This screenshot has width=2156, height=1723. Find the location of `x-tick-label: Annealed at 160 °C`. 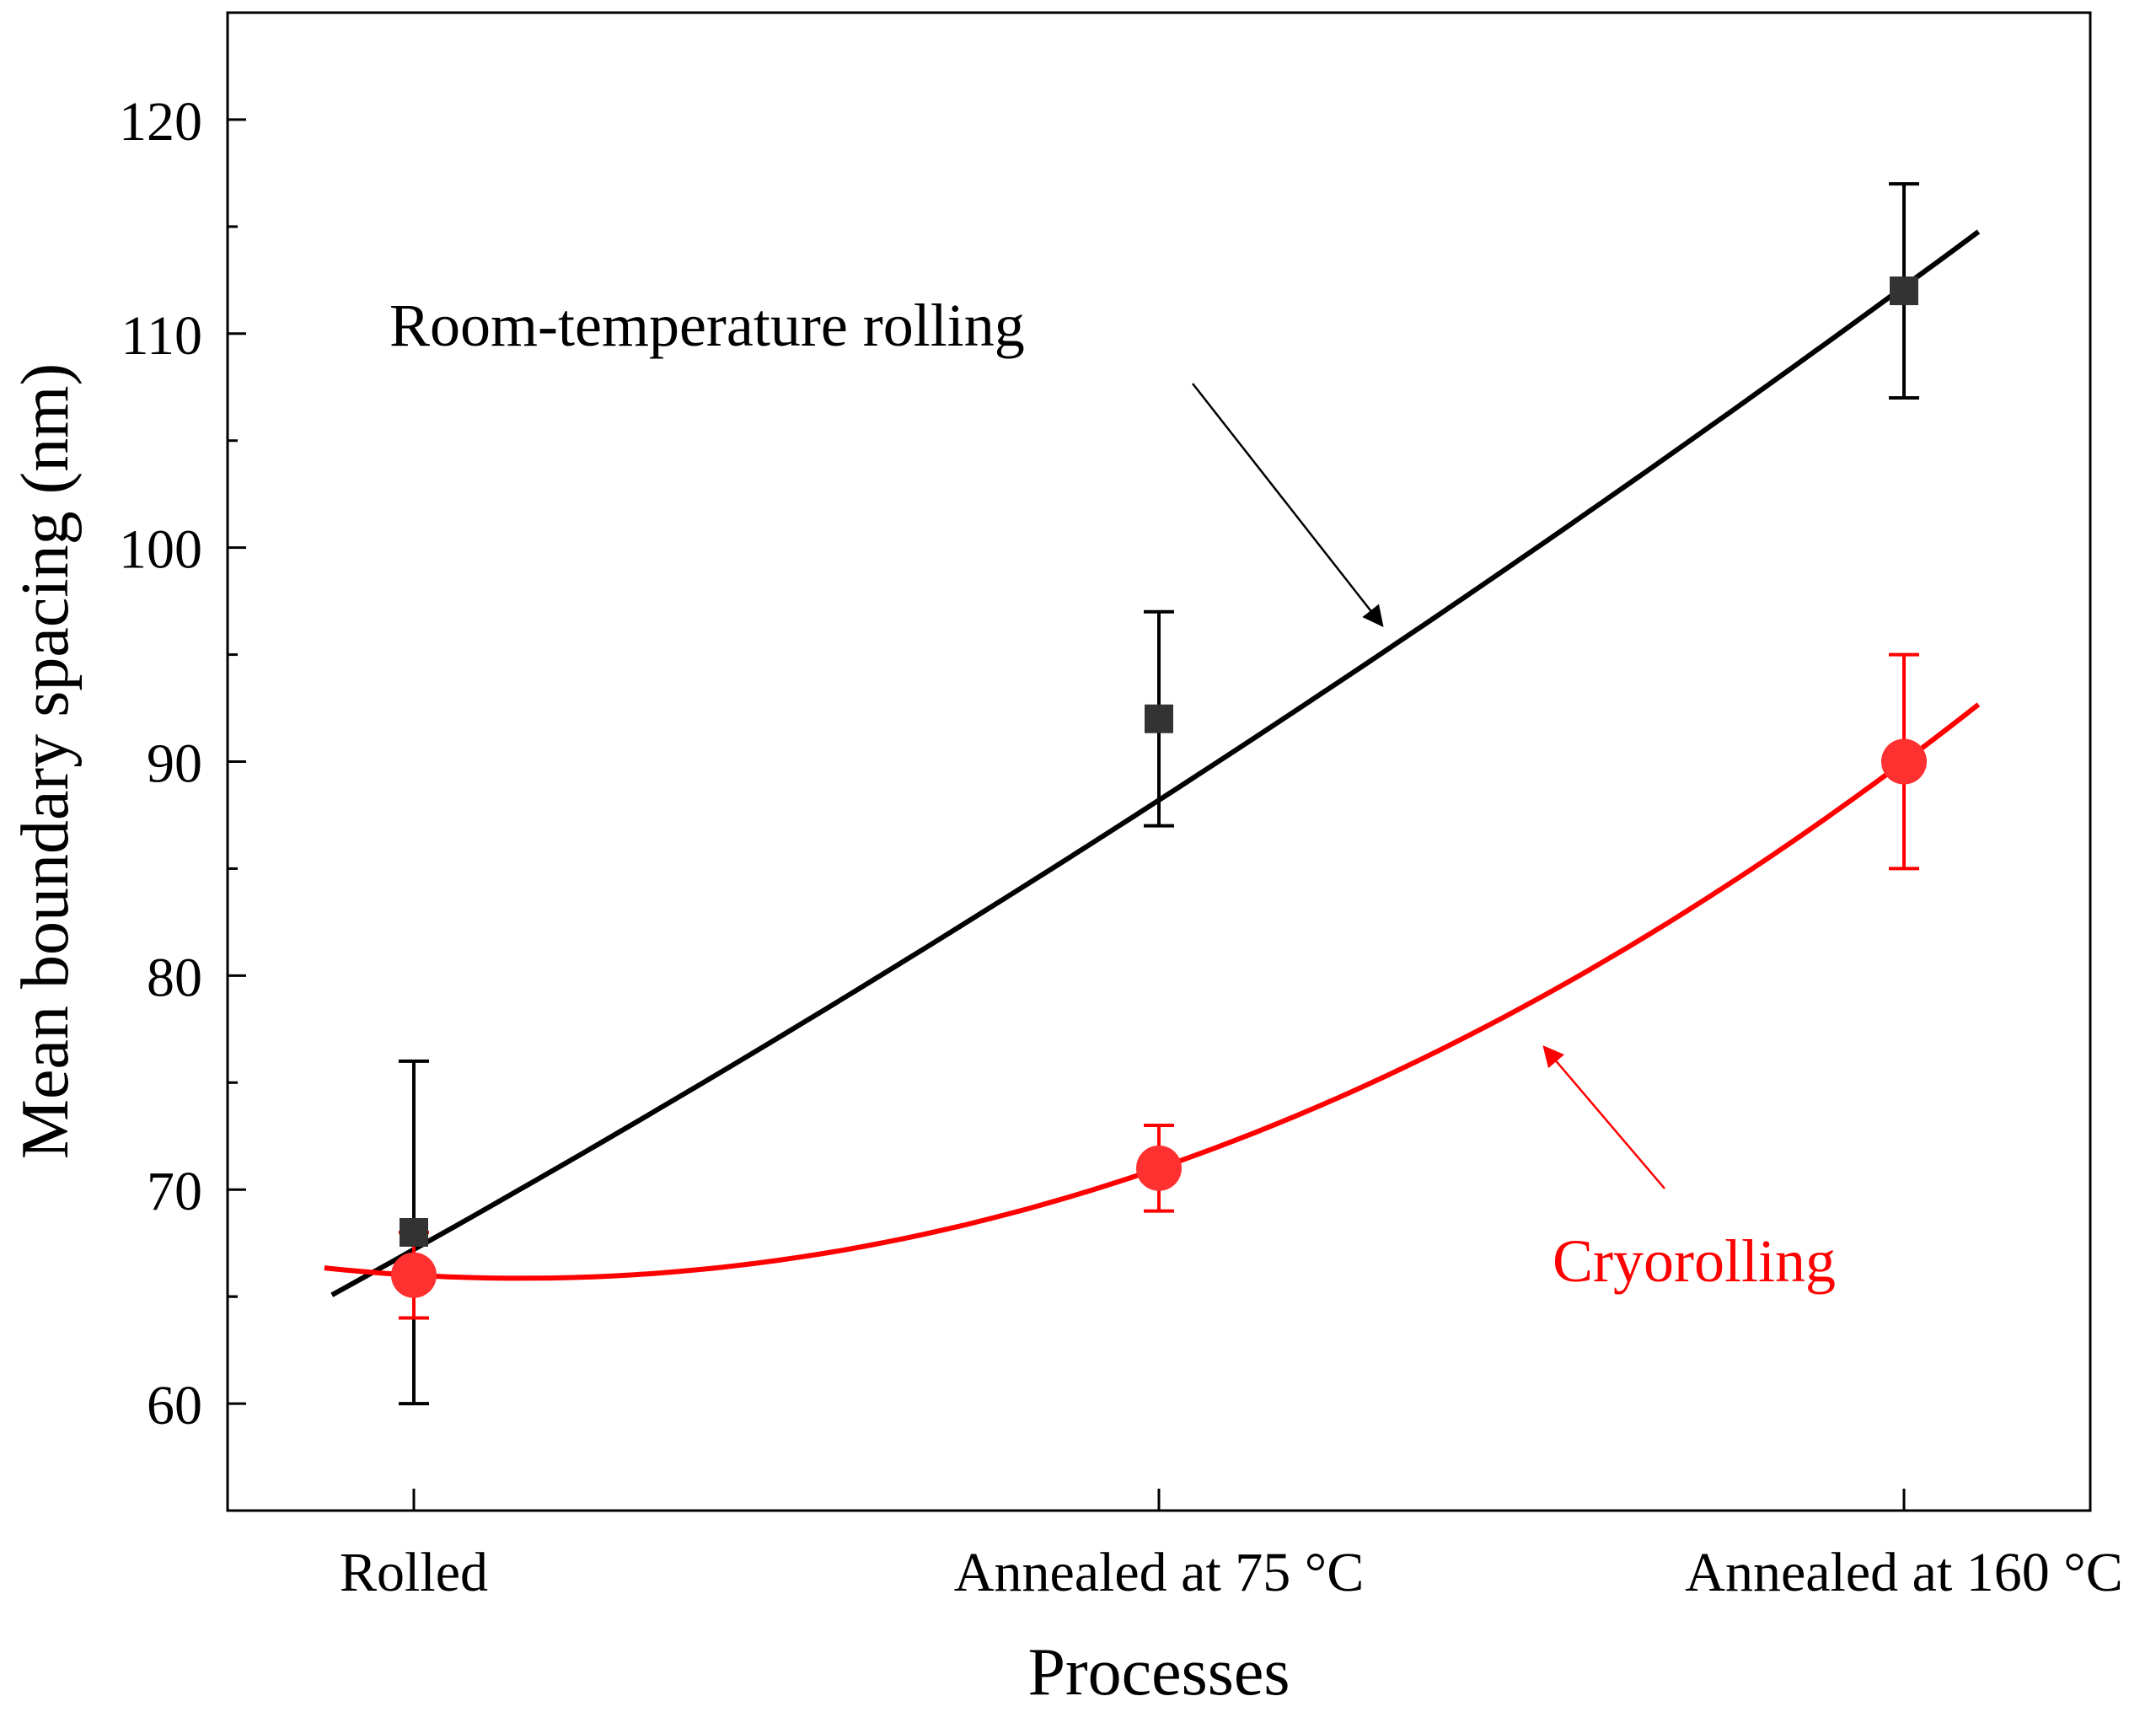

x-tick-label: Annealed at 160 °C is located at coordinates (1903, 1572).